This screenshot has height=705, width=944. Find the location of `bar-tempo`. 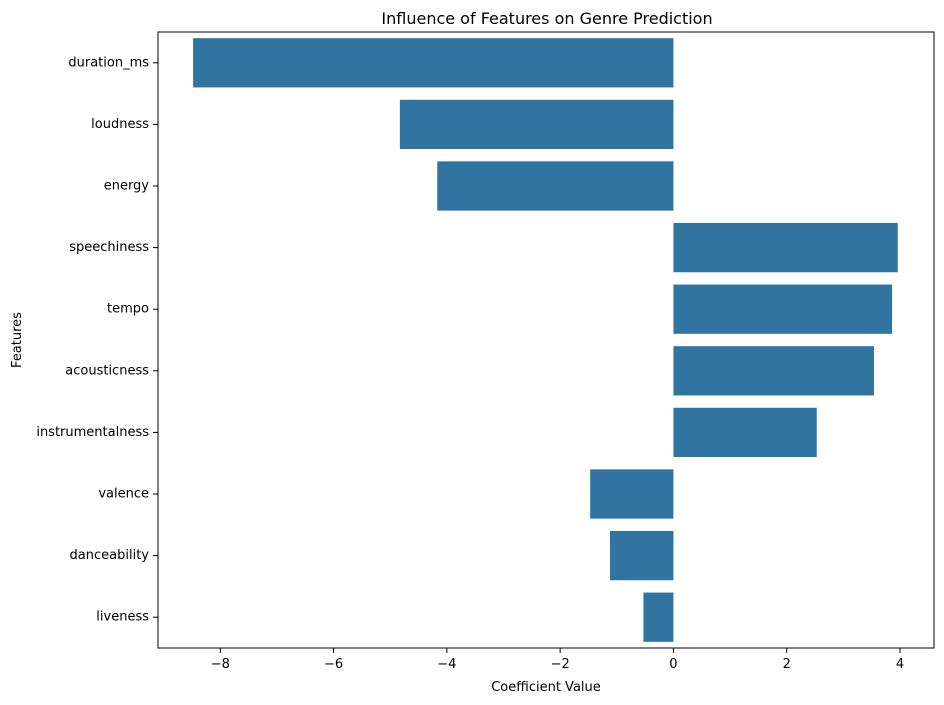

bar-tempo is located at coordinates (783, 309).